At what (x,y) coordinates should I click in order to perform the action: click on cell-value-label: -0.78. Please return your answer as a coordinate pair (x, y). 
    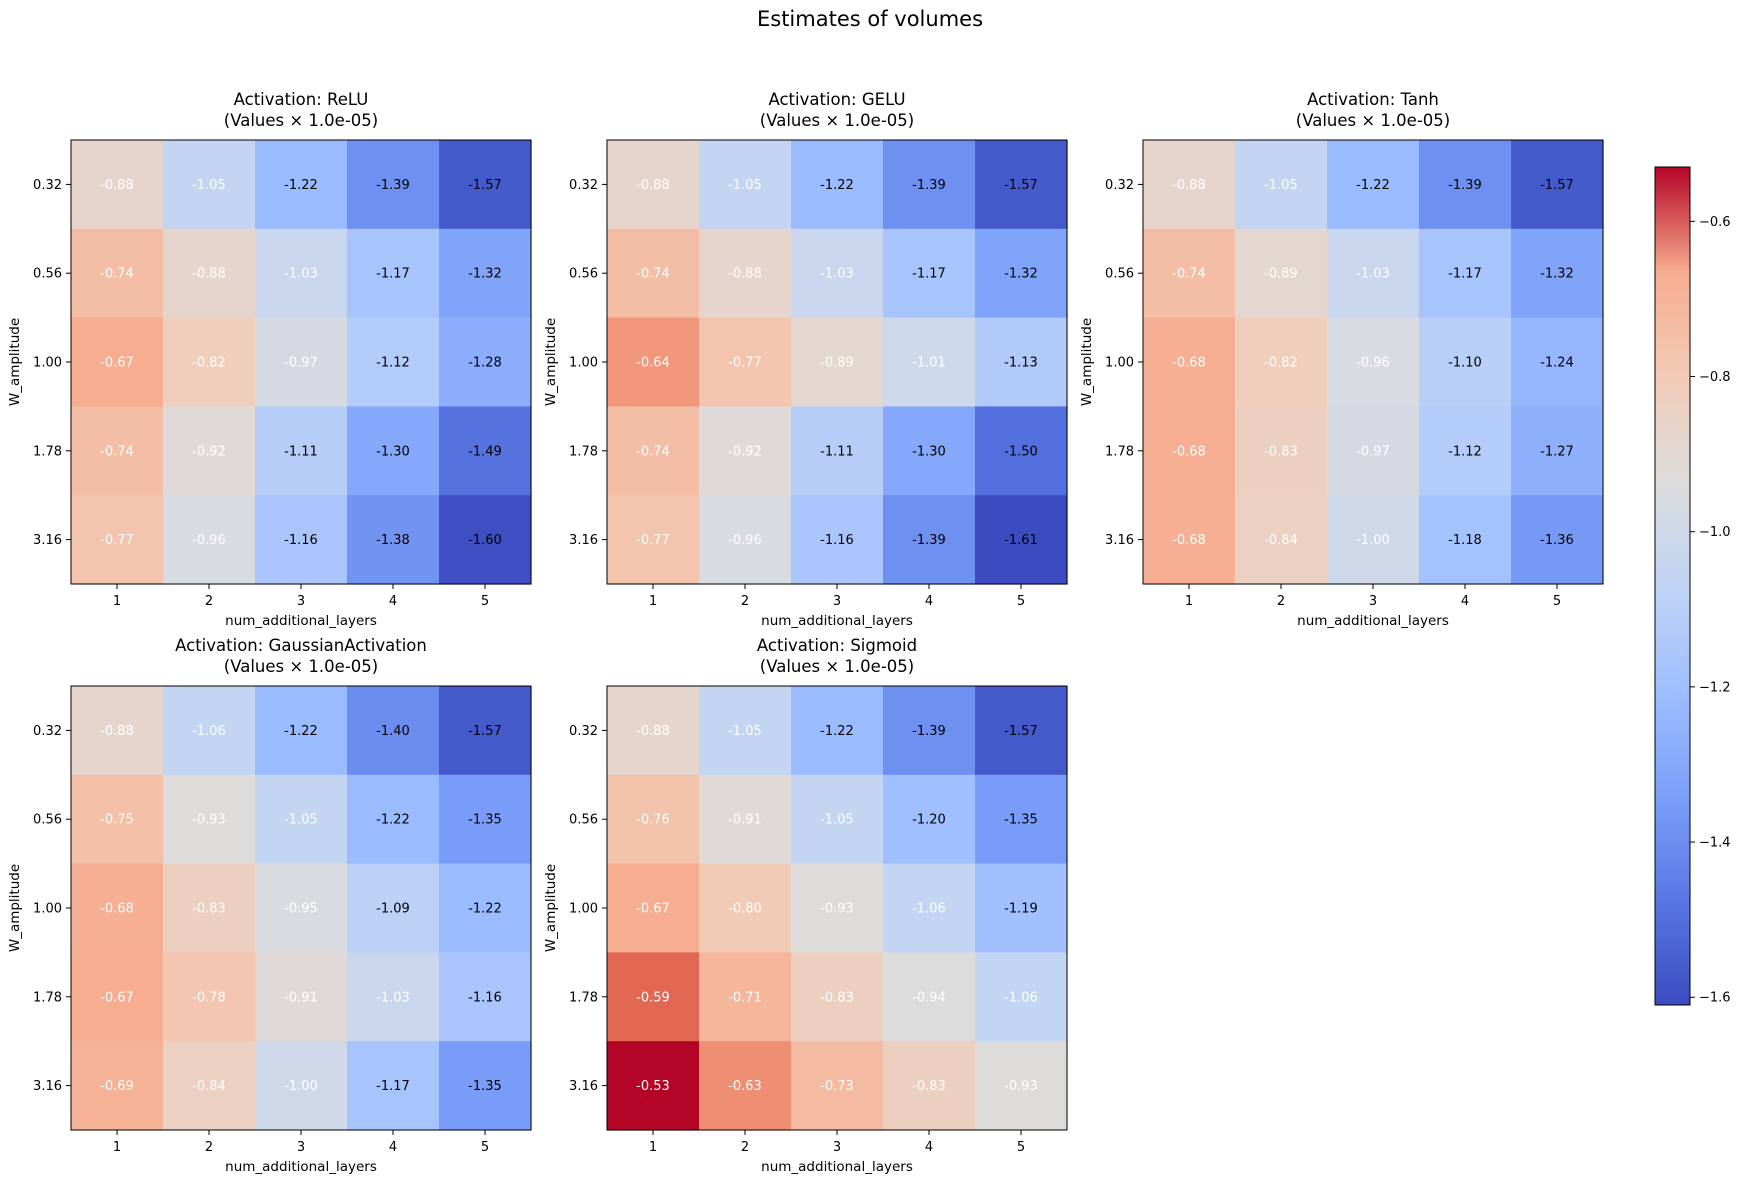
    Looking at the image, I should click on (209, 997).